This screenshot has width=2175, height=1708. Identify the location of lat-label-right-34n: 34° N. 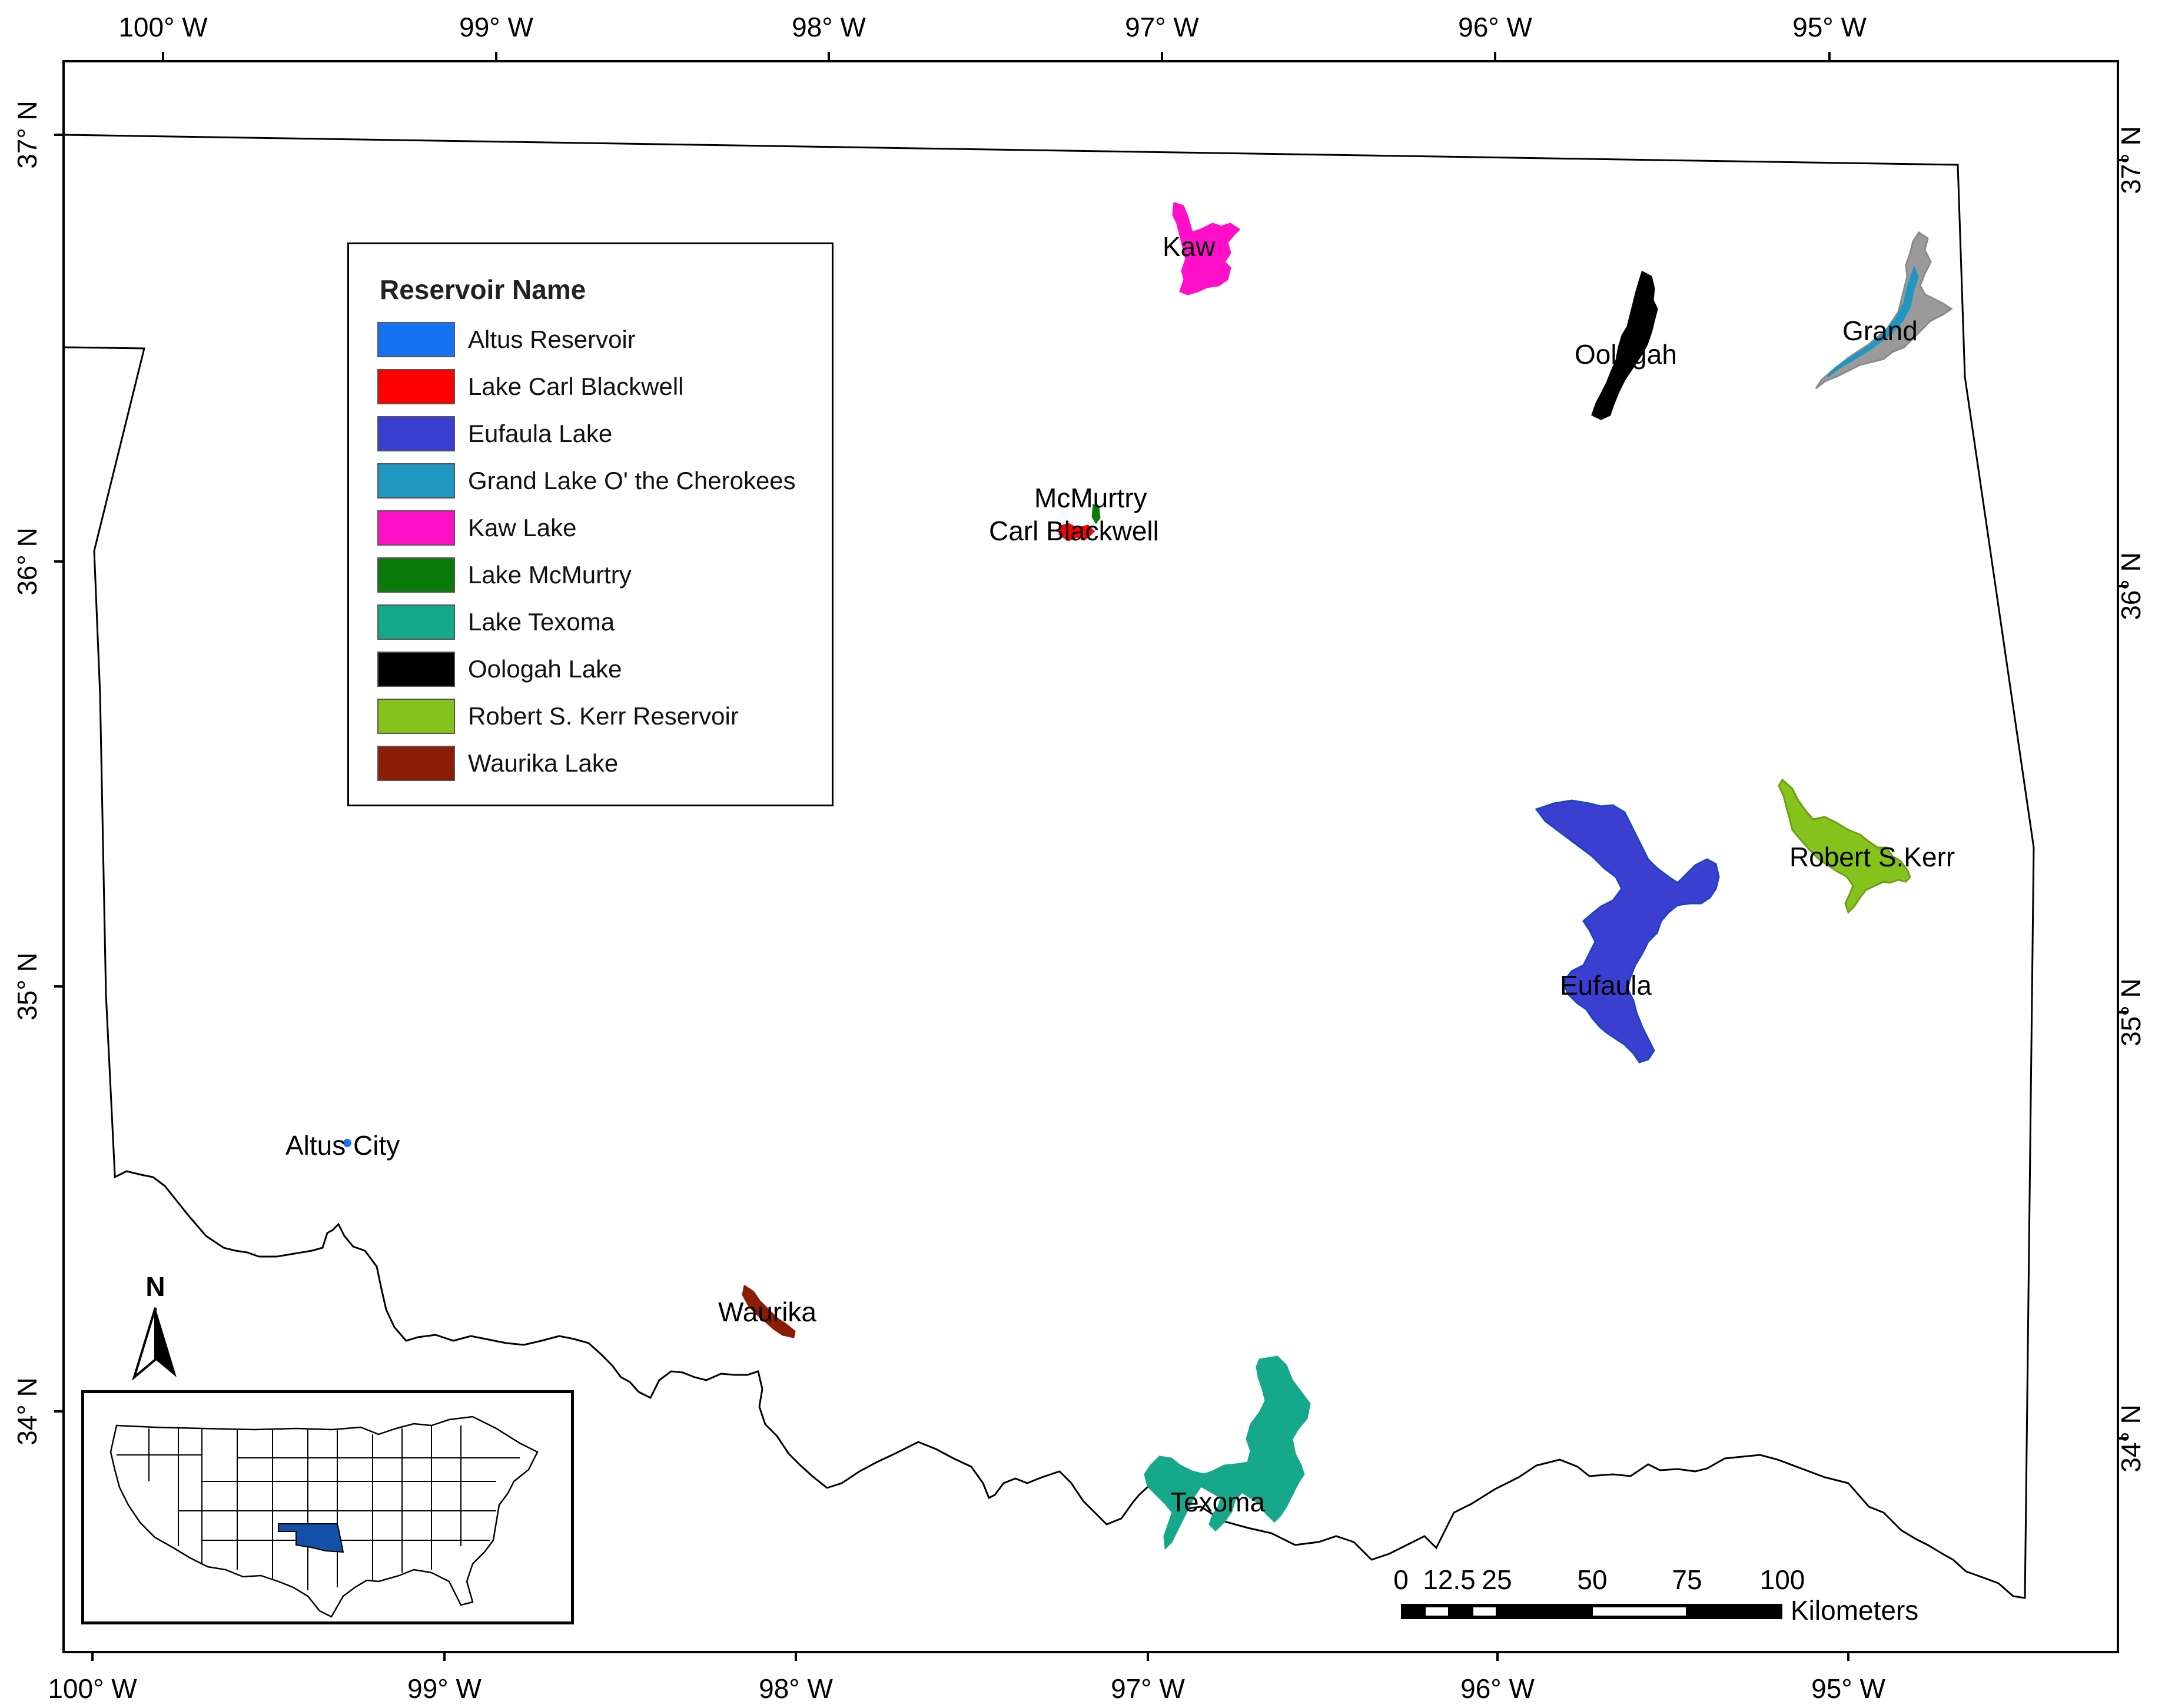
(2131, 1438).